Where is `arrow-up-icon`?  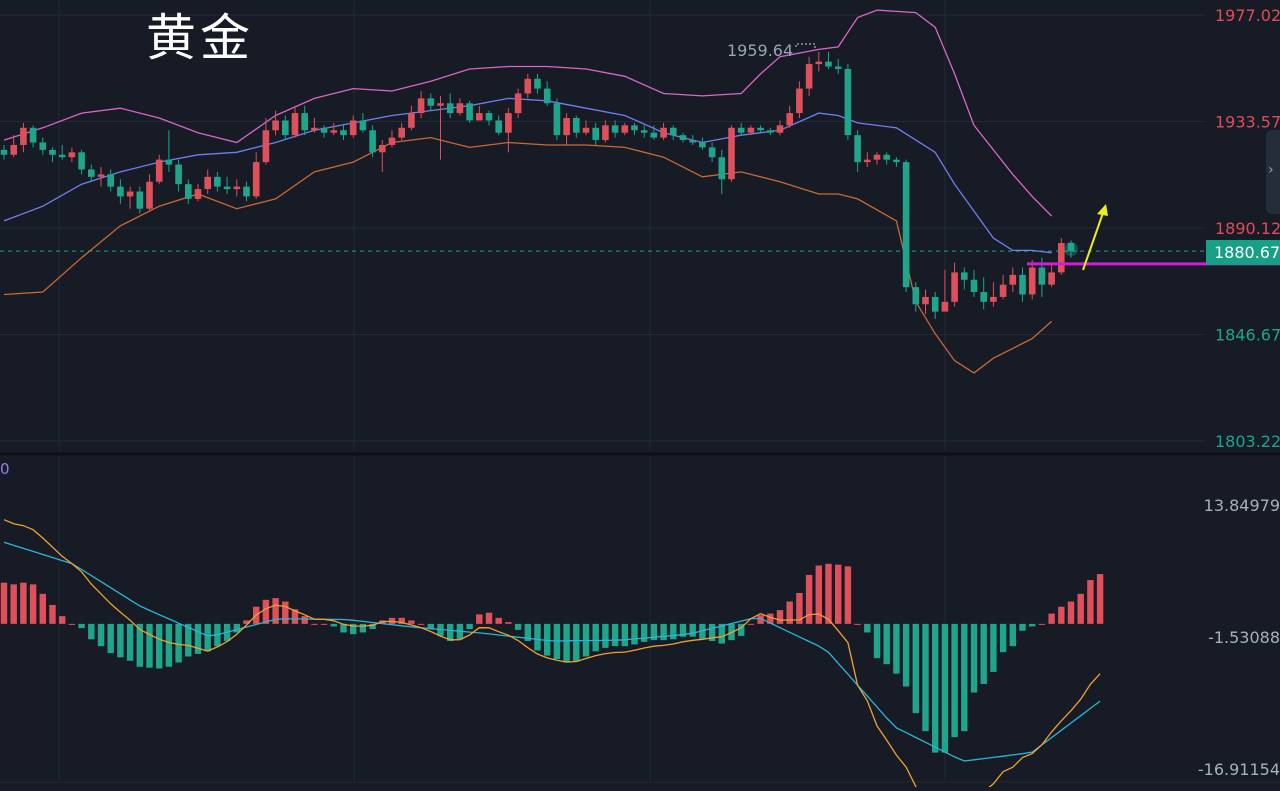
arrow-up-icon is located at coordinates (1093, 240).